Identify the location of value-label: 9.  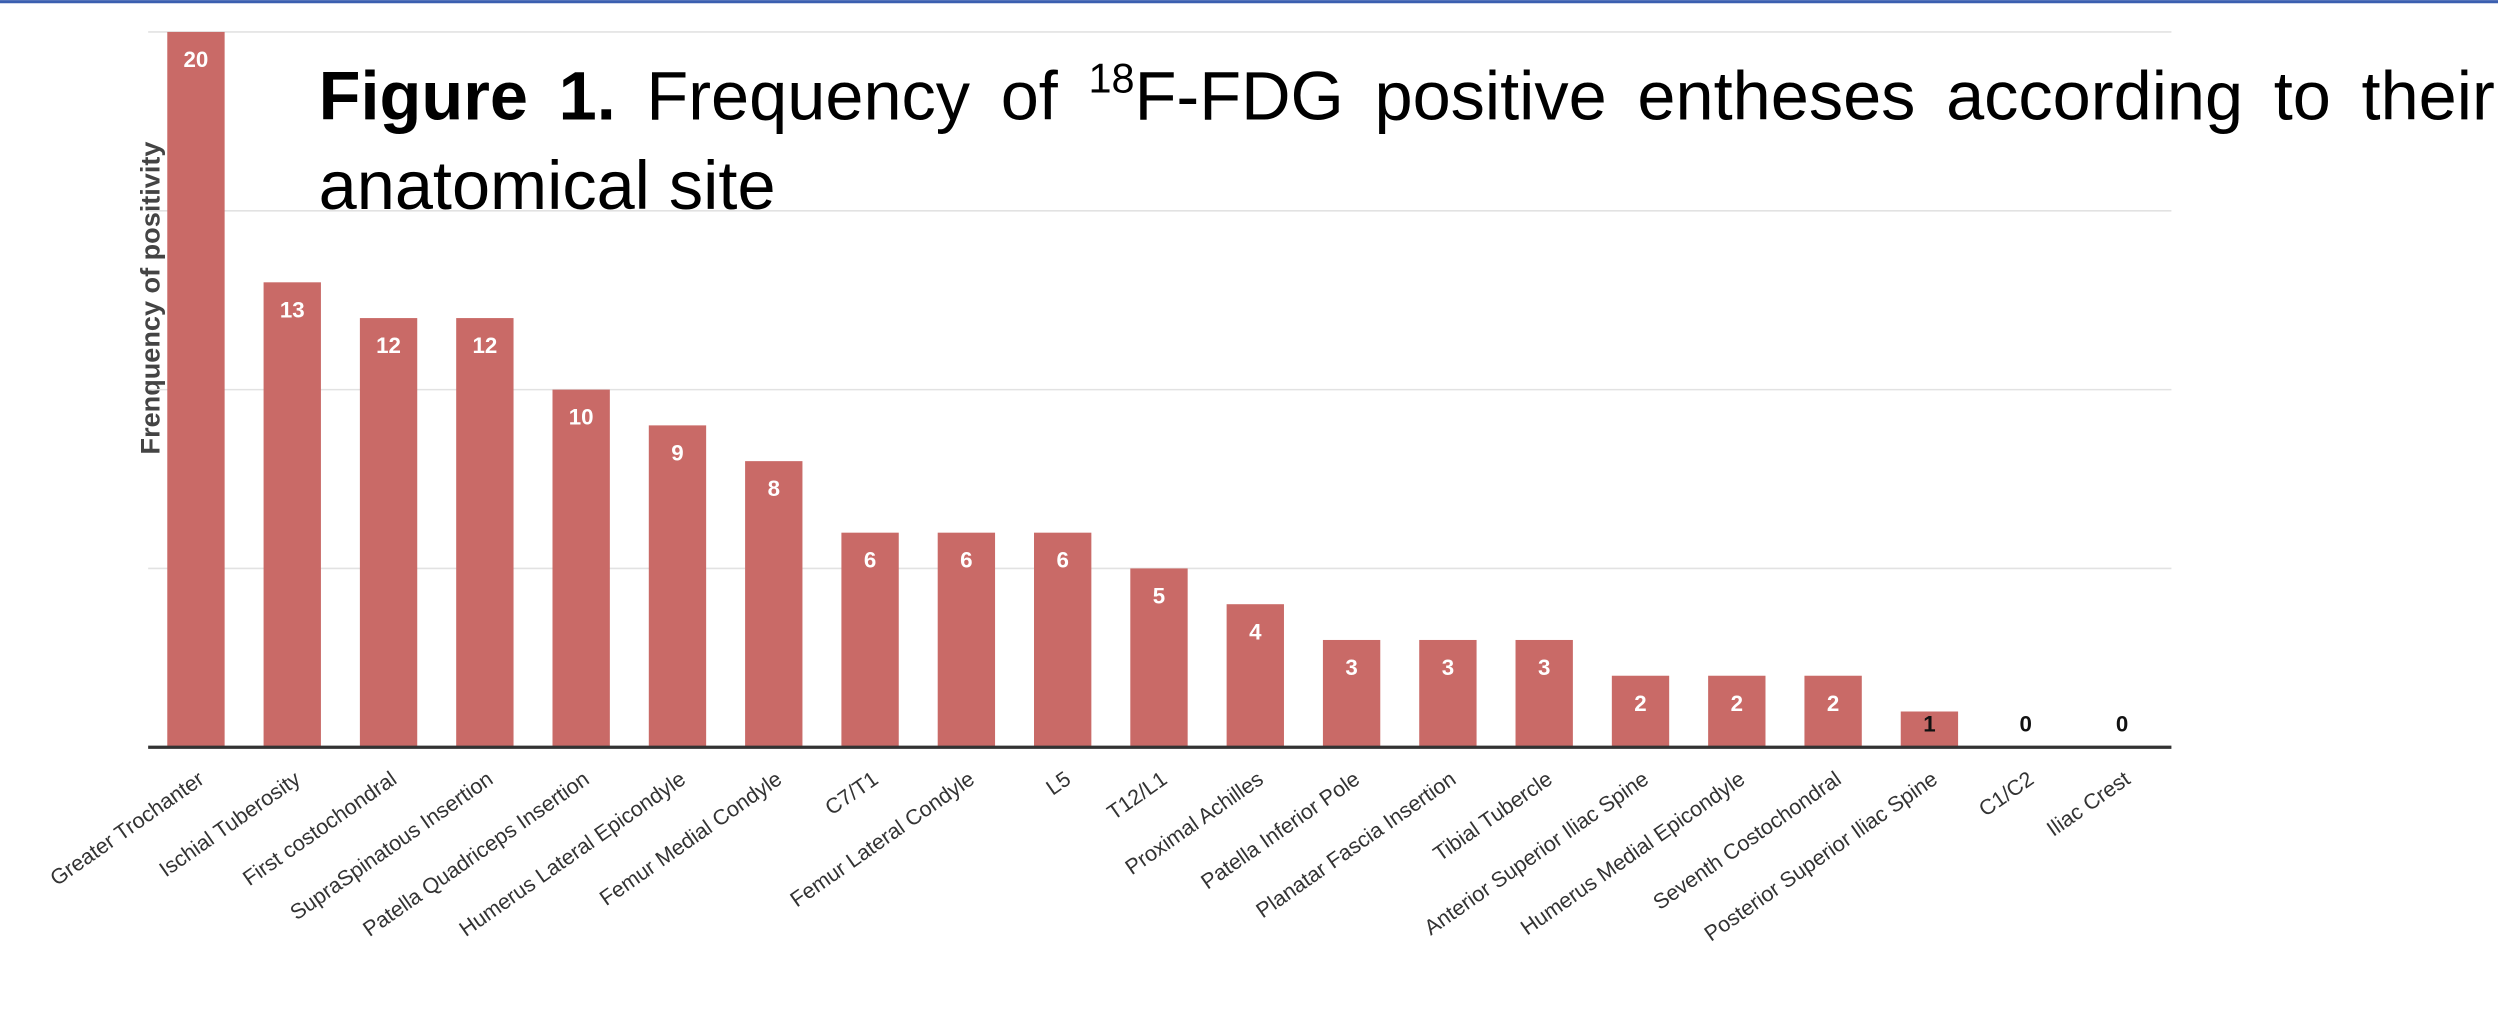
(677, 452).